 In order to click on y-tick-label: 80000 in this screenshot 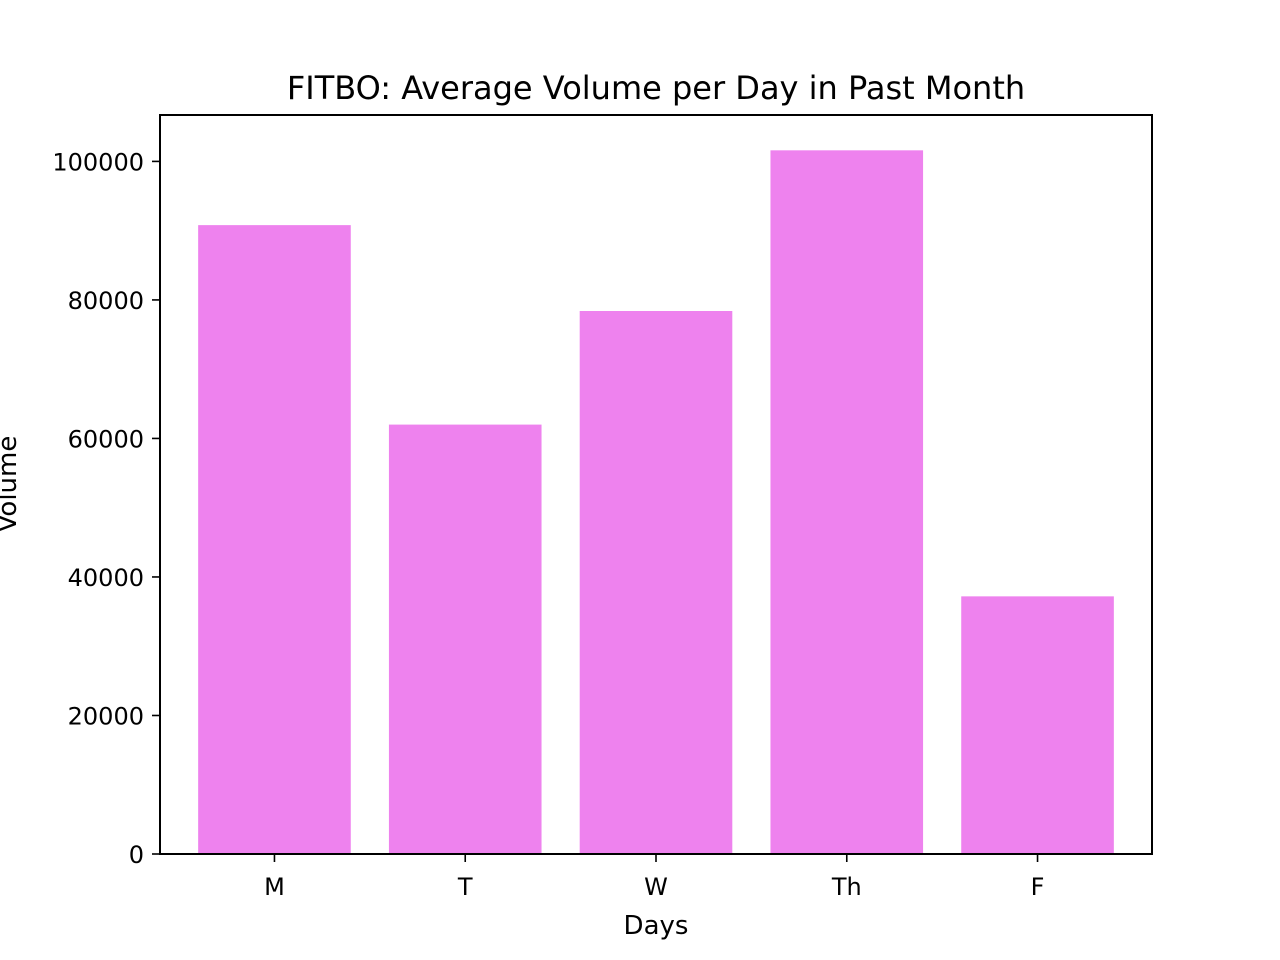, I will do `click(106, 301)`.